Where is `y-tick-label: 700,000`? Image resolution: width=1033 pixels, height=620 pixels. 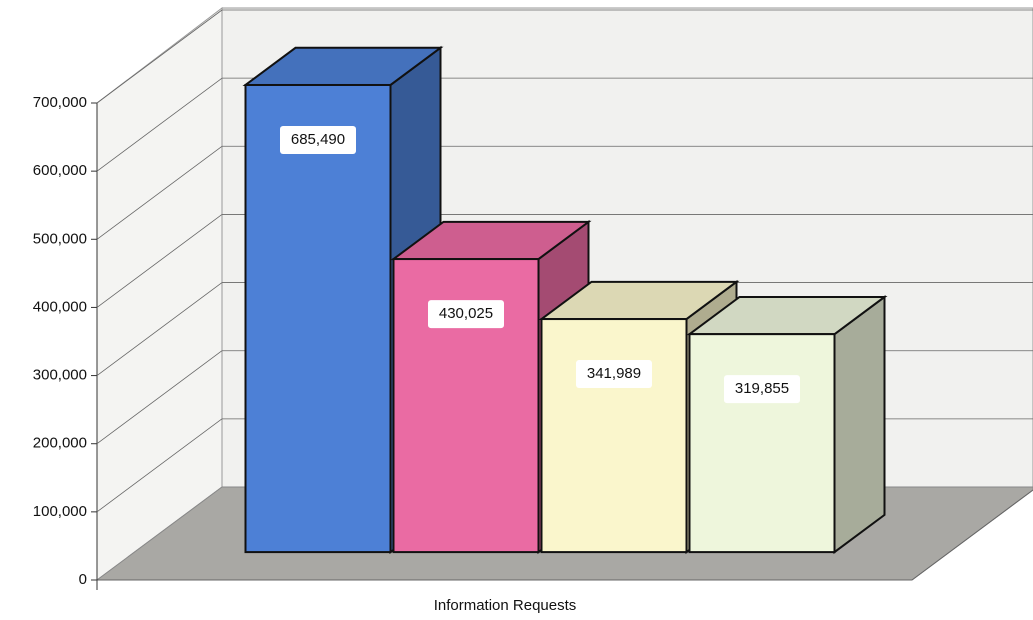 y-tick-label: 700,000 is located at coordinates (60, 102).